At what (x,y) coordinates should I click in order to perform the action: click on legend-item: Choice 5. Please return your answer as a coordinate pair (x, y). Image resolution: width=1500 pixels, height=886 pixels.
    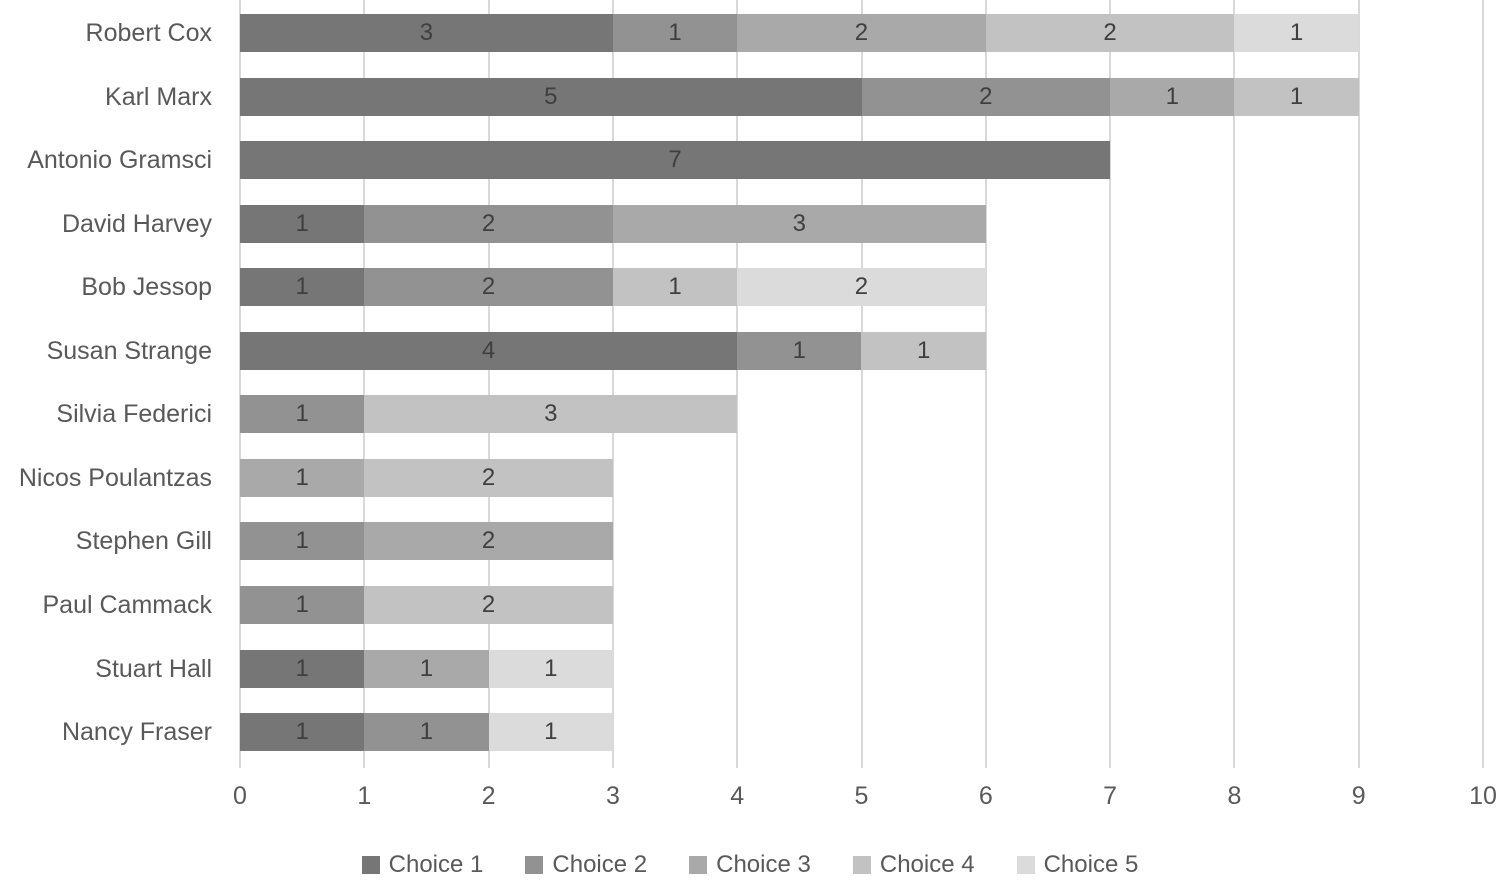
    Looking at the image, I should click on (1077, 865).